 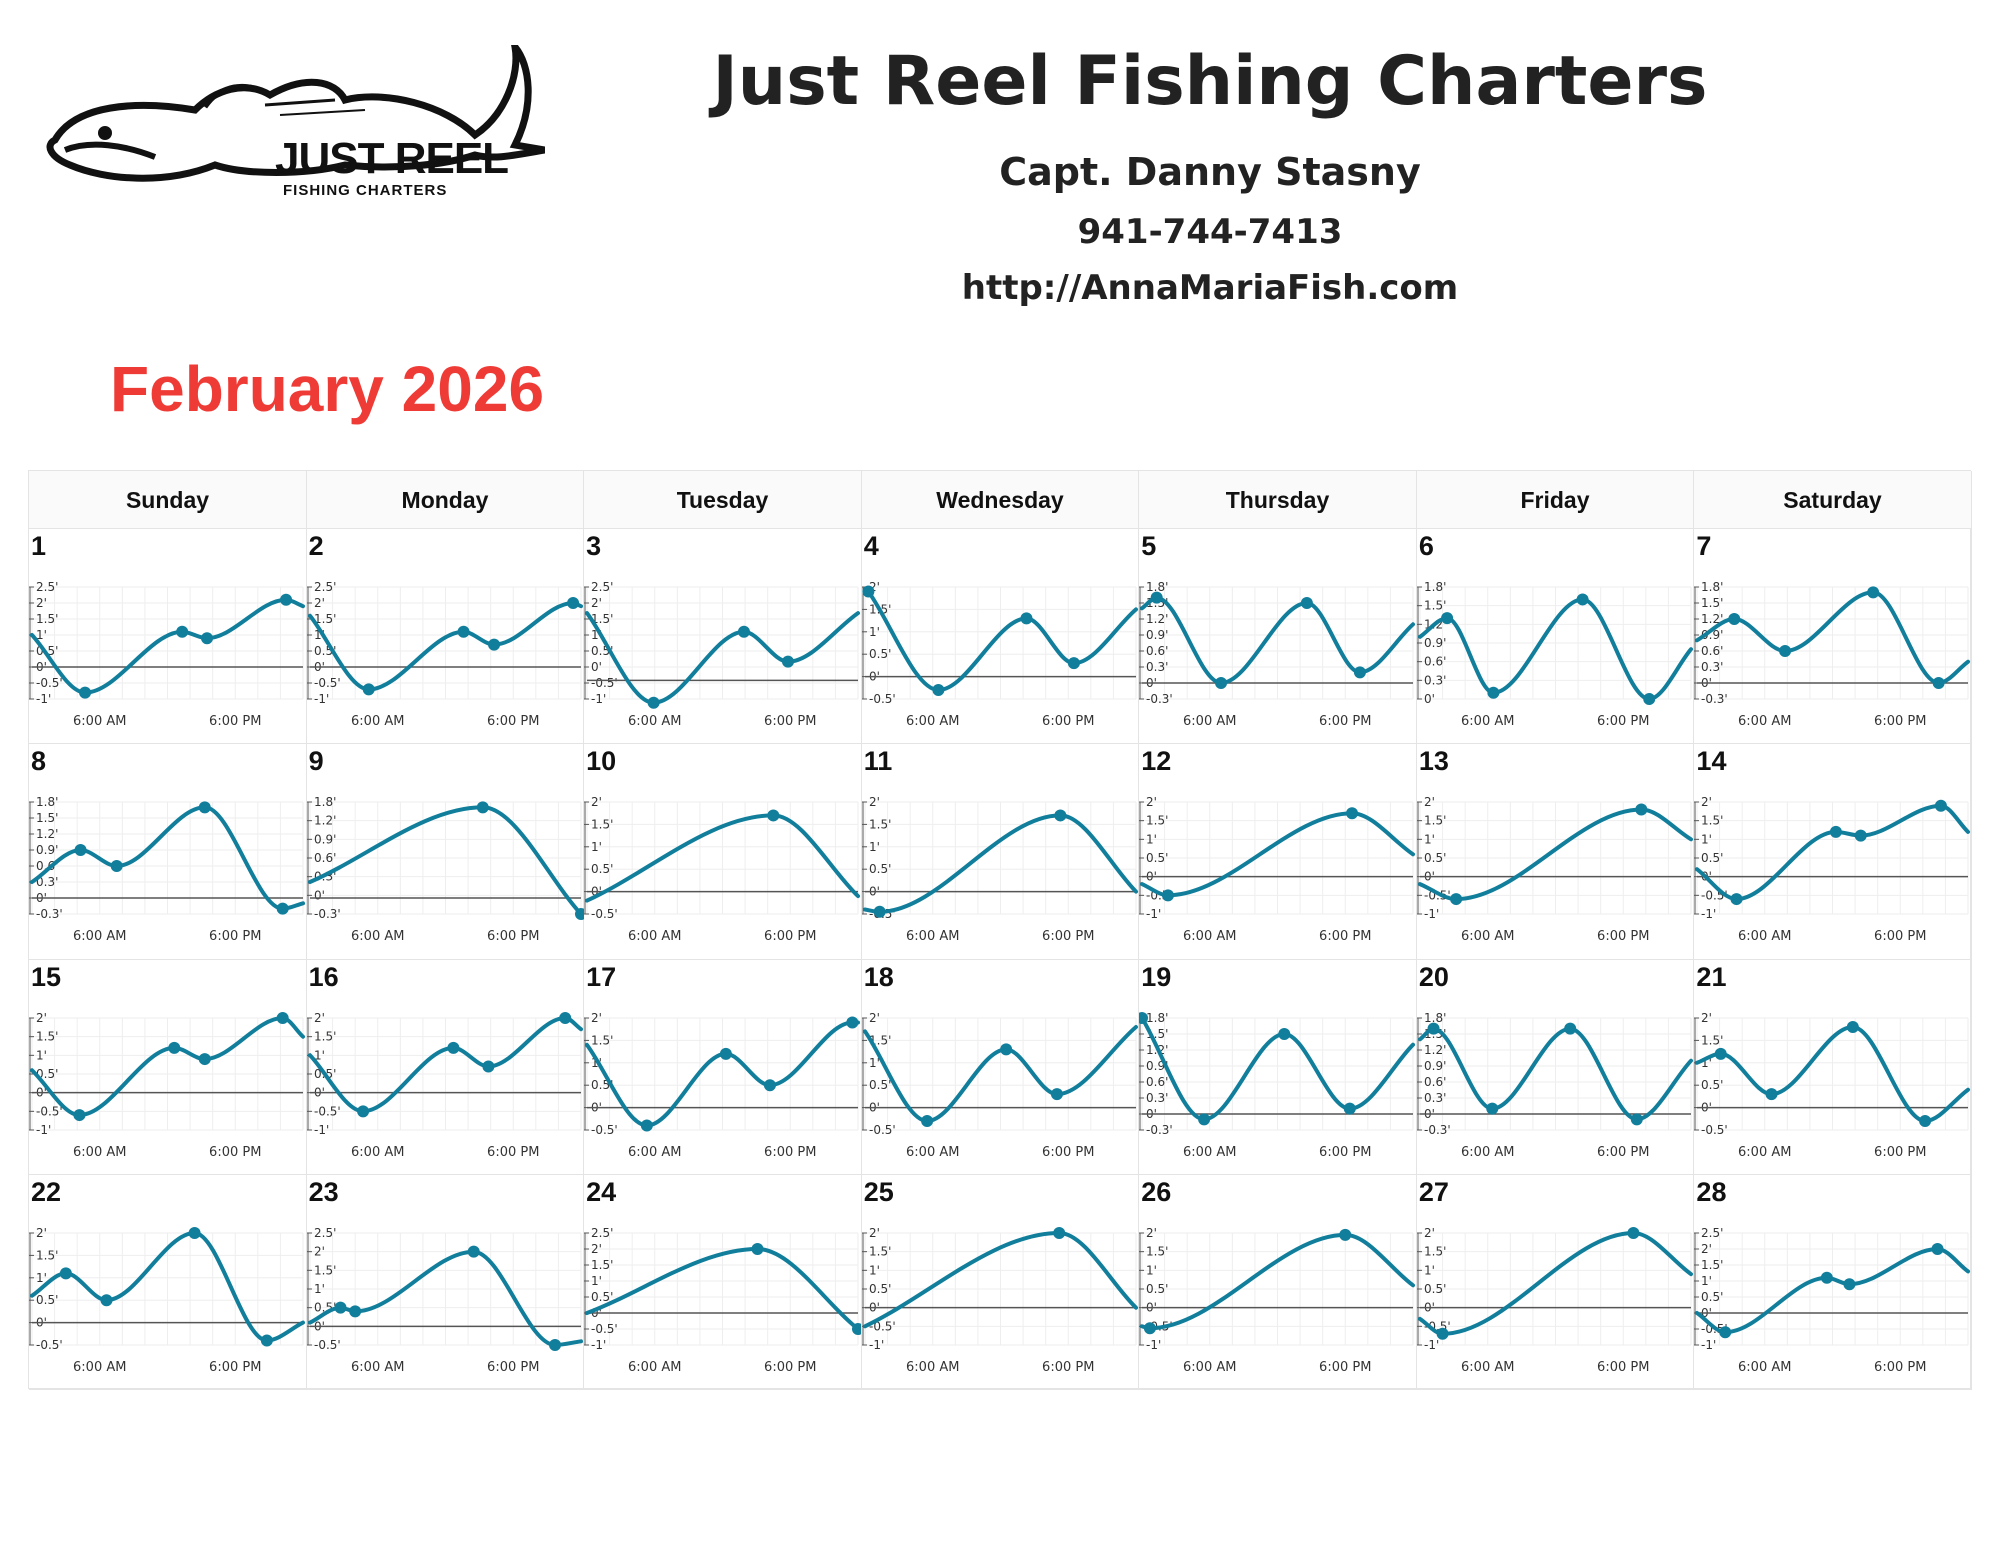 I want to click on tide-line, so click(x=1555, y=1283).